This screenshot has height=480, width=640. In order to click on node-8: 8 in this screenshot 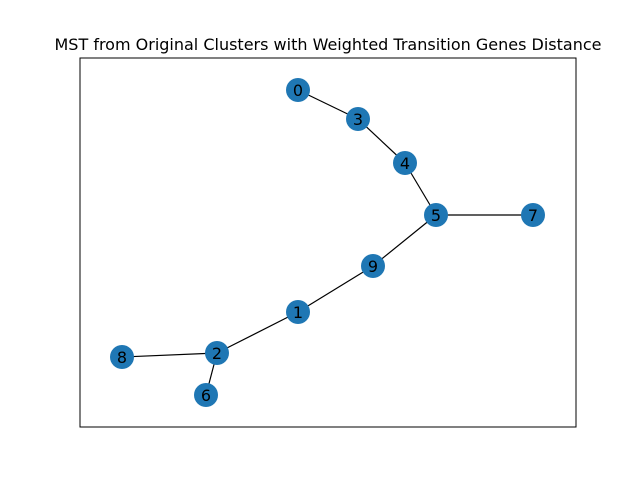, I will do `click(122, 357)`.